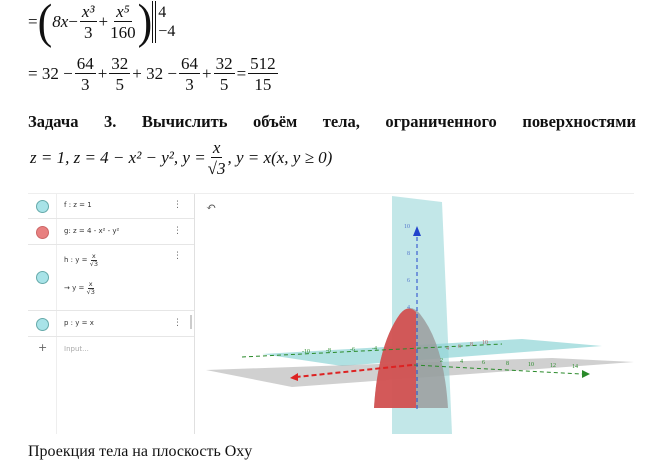 The height and width of the screenshot is (464, 666). What do you see at coordinates (485, 343) in the screenshot?
I see `x-tick: 10` at bounding box center [485, 343].